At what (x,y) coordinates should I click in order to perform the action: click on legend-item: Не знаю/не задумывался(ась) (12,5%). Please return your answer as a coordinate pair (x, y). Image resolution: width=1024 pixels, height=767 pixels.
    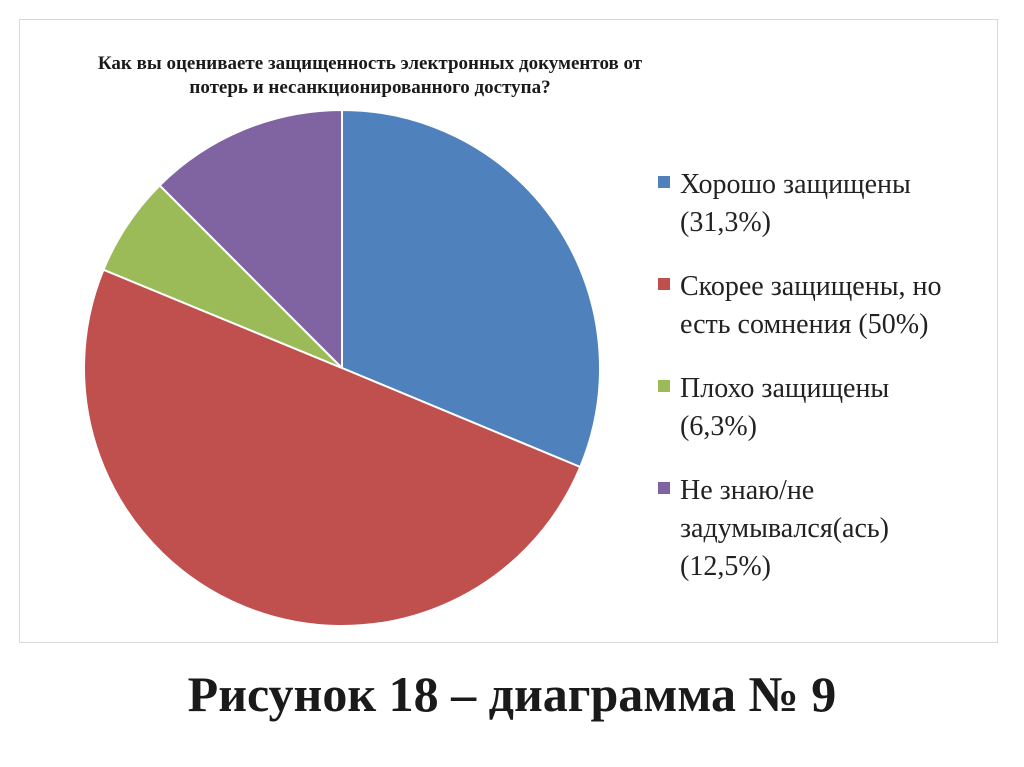
    Looking at the image, I should click on (841, 529).